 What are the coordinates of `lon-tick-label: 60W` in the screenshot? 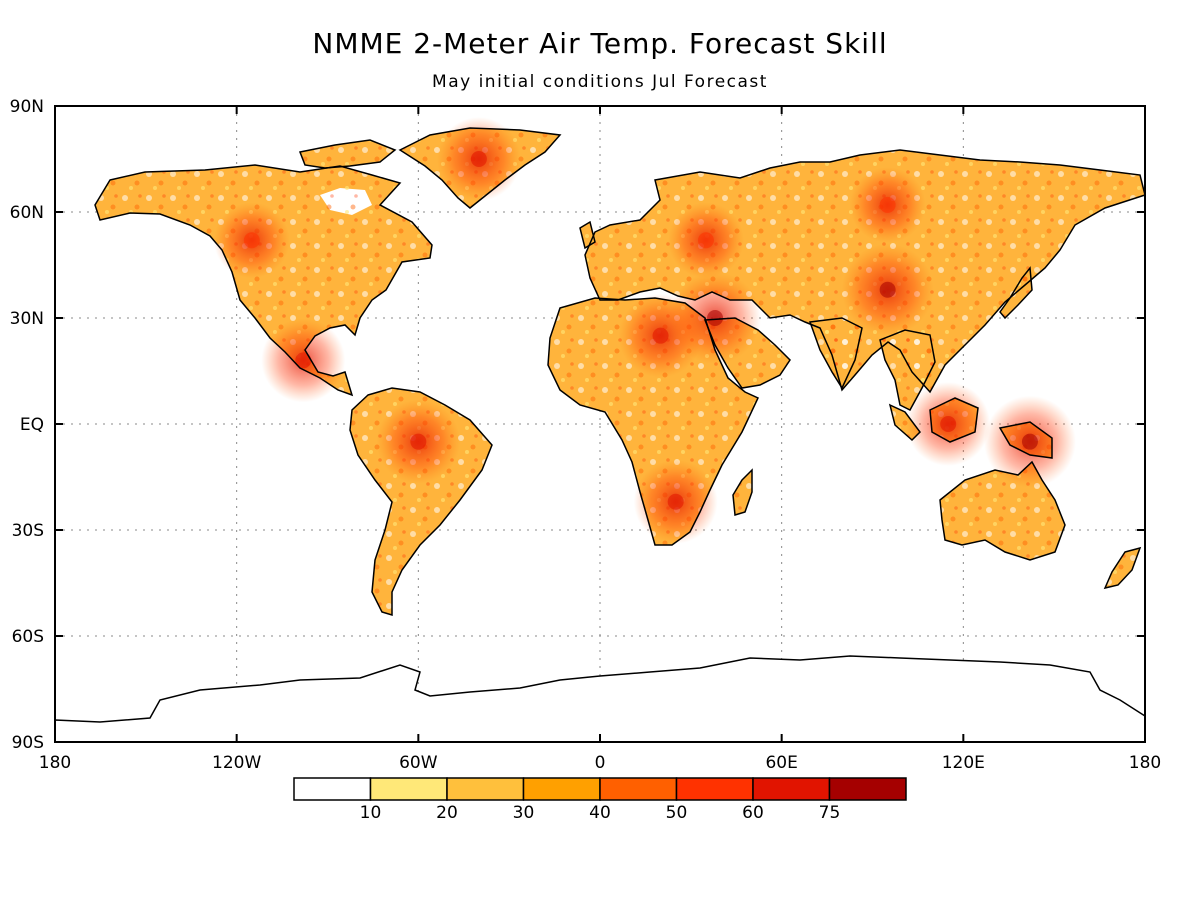 It's located at (418, 763).